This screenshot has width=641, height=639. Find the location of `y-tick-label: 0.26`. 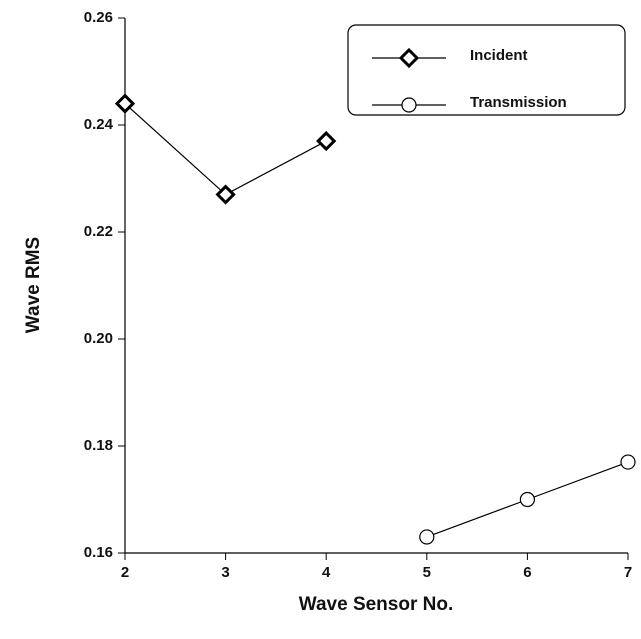

y-tick-label: 0.26 is located at coordinates (98, 17).